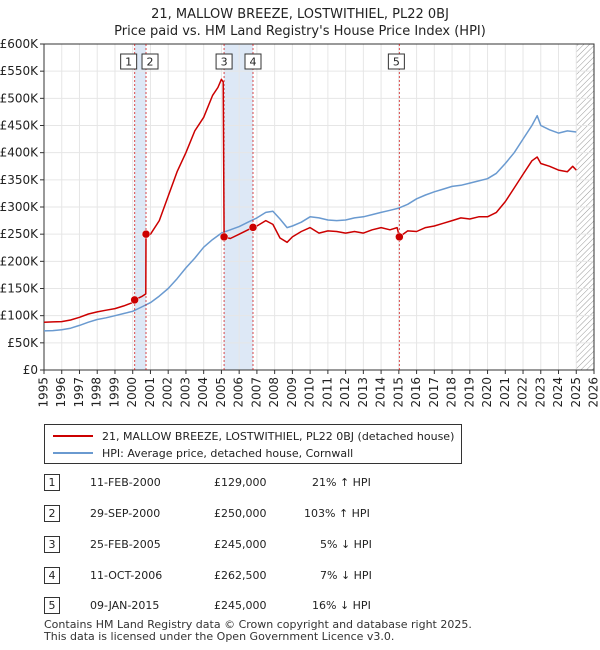 This screenshot has height=650, width=600. Describe the element at coordinates (19, 207) in the screenshot. I see `y-tick-label: £300K` at that location.